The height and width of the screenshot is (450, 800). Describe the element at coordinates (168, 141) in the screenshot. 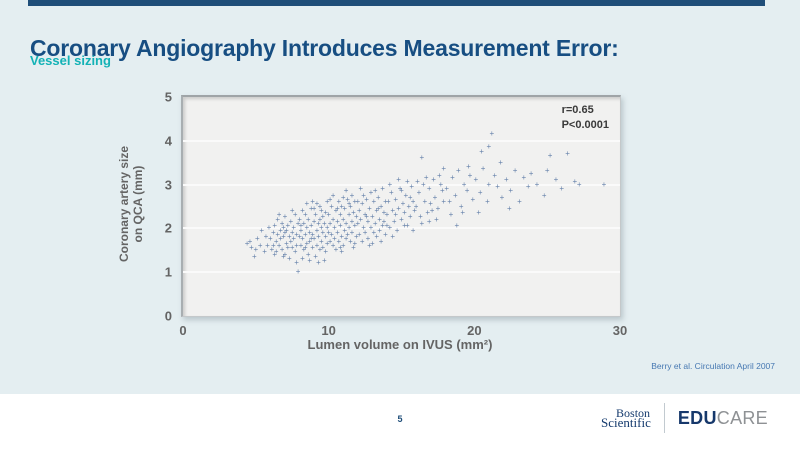

I see `y-axis-tick-label: 4` at that location.